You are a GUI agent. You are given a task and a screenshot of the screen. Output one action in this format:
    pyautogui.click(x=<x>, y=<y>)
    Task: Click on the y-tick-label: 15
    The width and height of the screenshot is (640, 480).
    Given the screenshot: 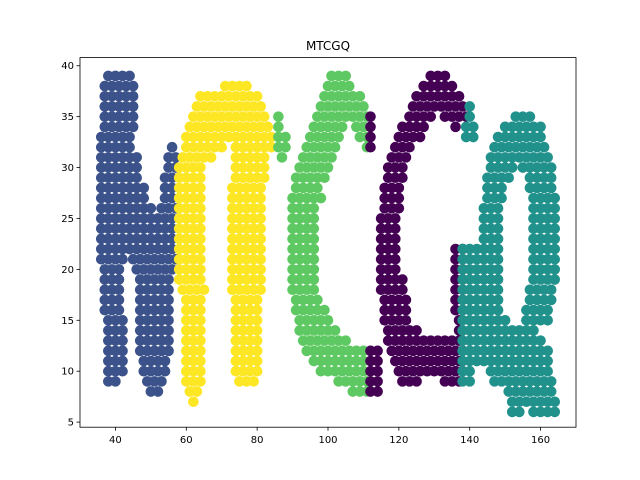 What is the action you would take?
    pyautogui.click(x=67, y=321)
    